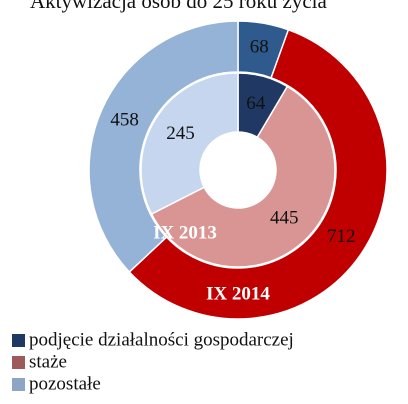  I want to click on value-label: 245, so click(180, 133).